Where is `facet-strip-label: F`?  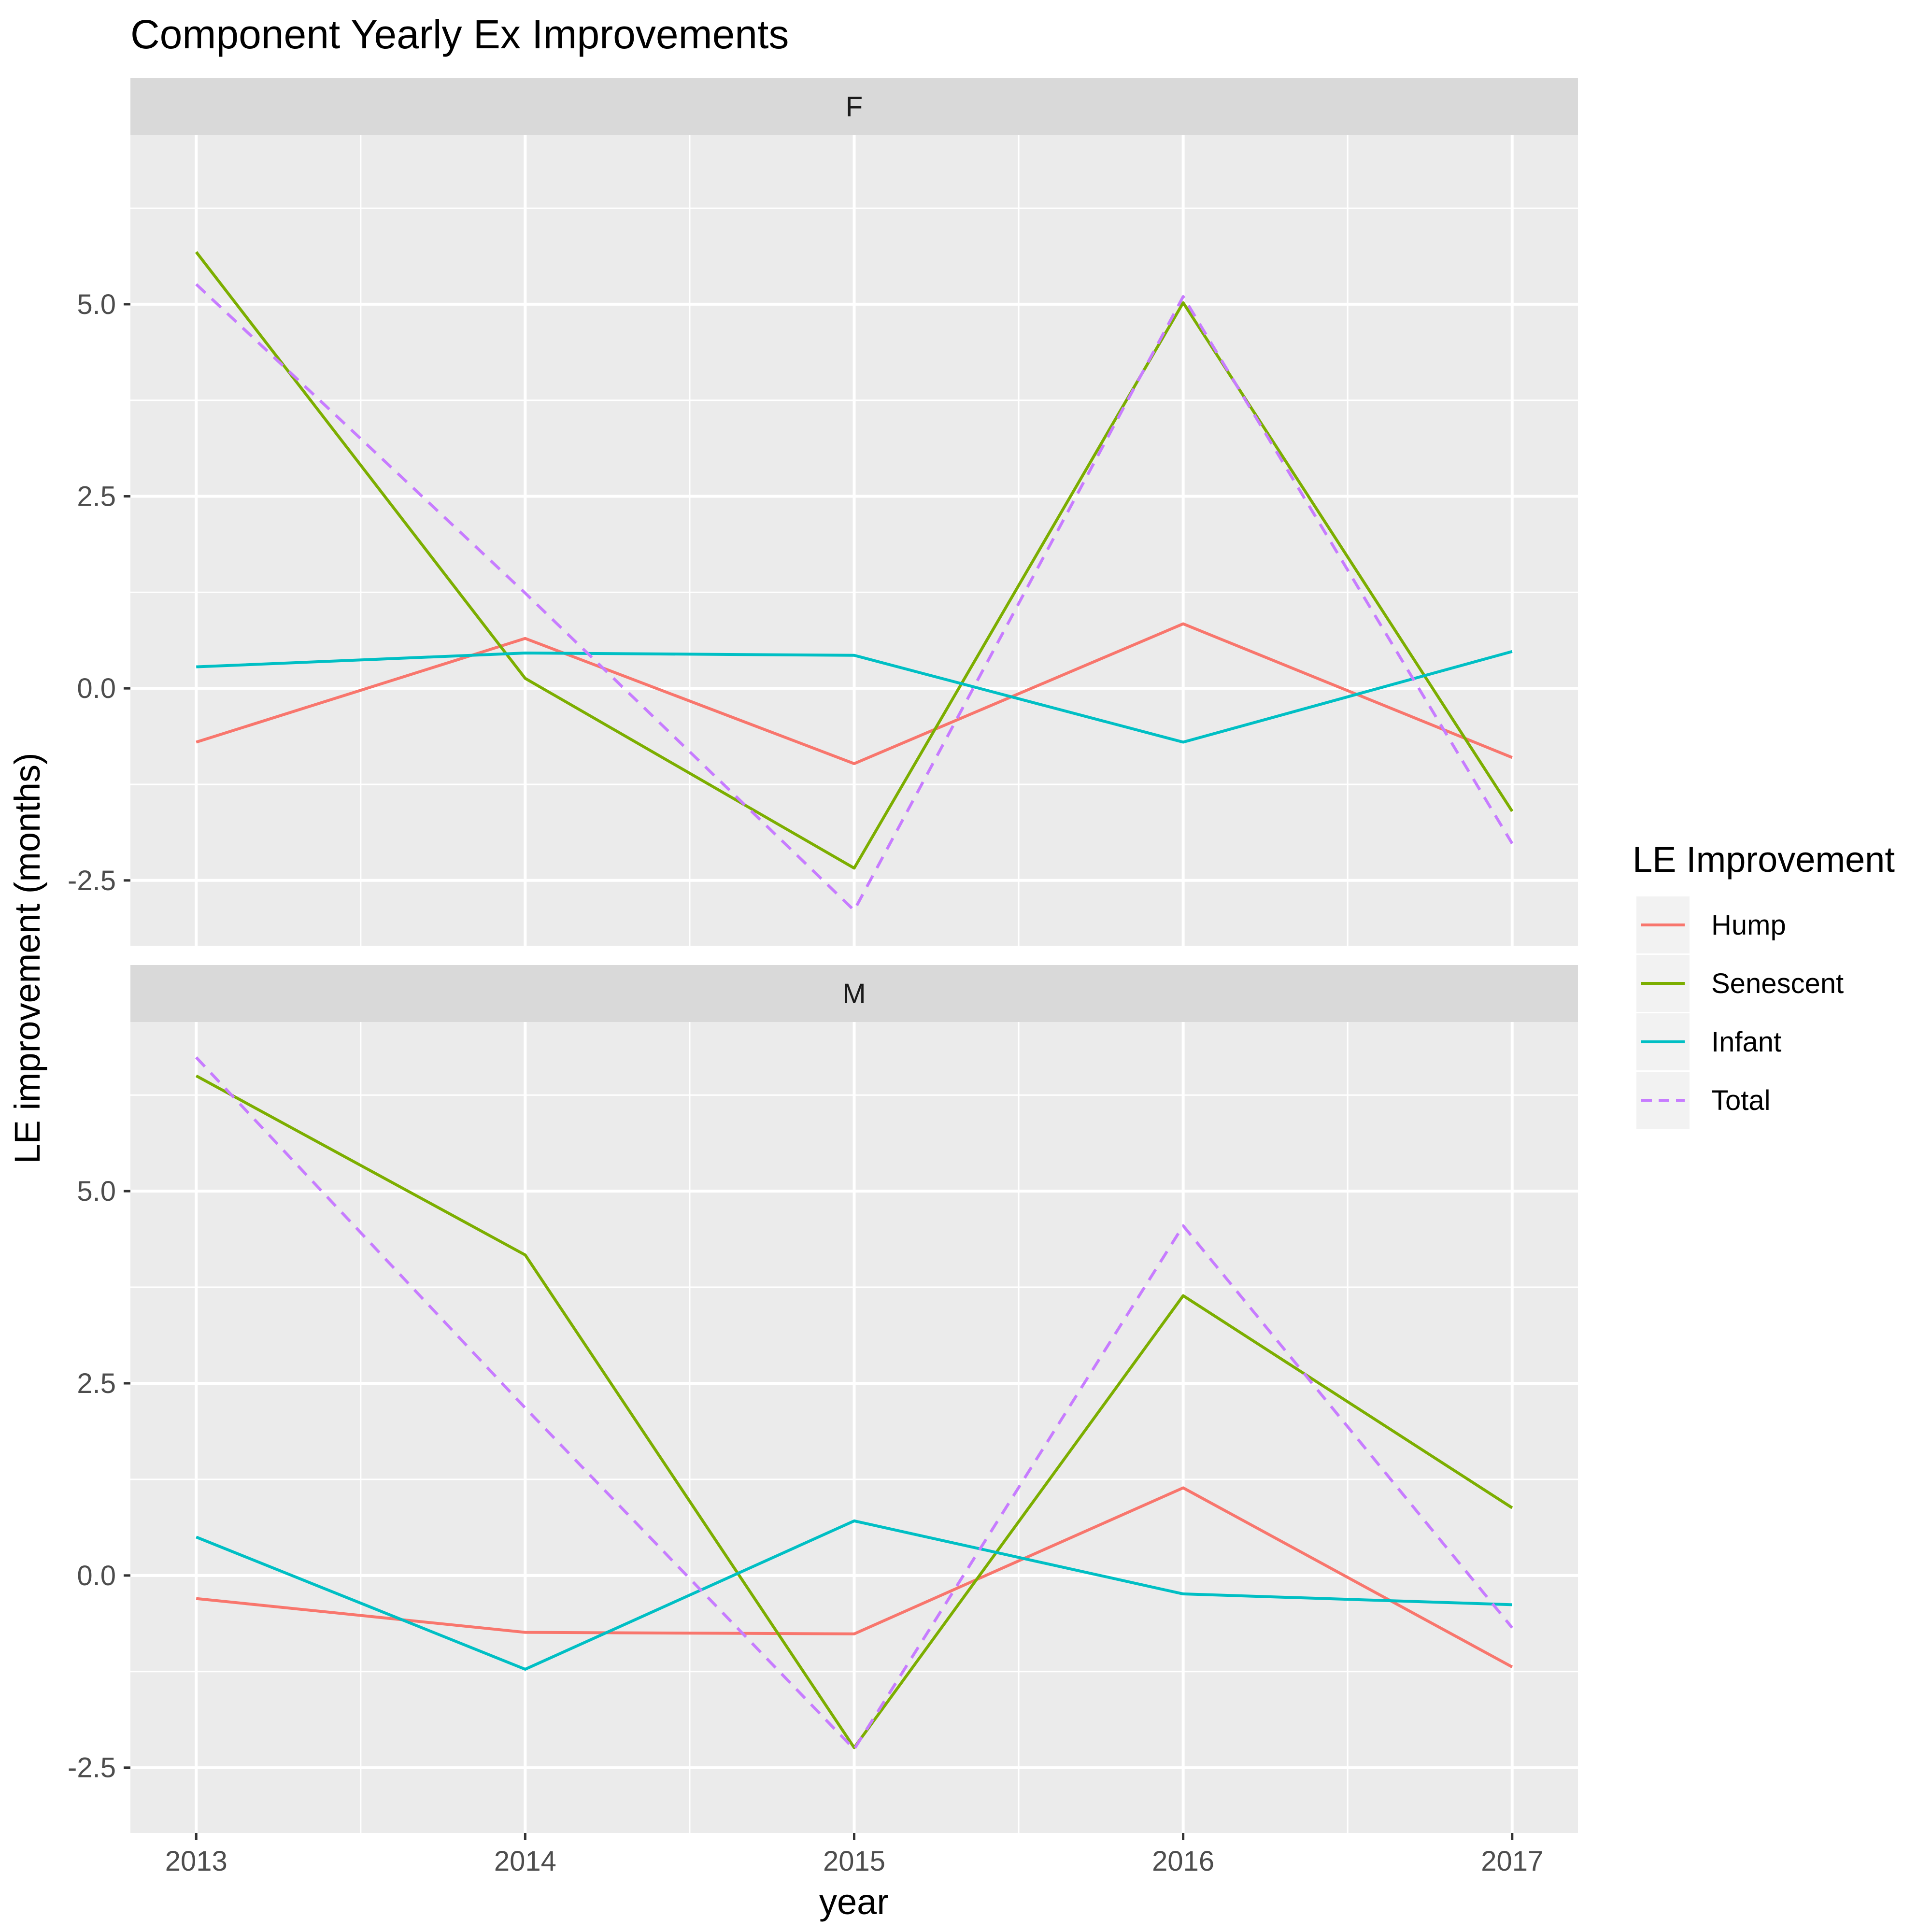
facet-strip-label: F is located at coordinates (854, 107).